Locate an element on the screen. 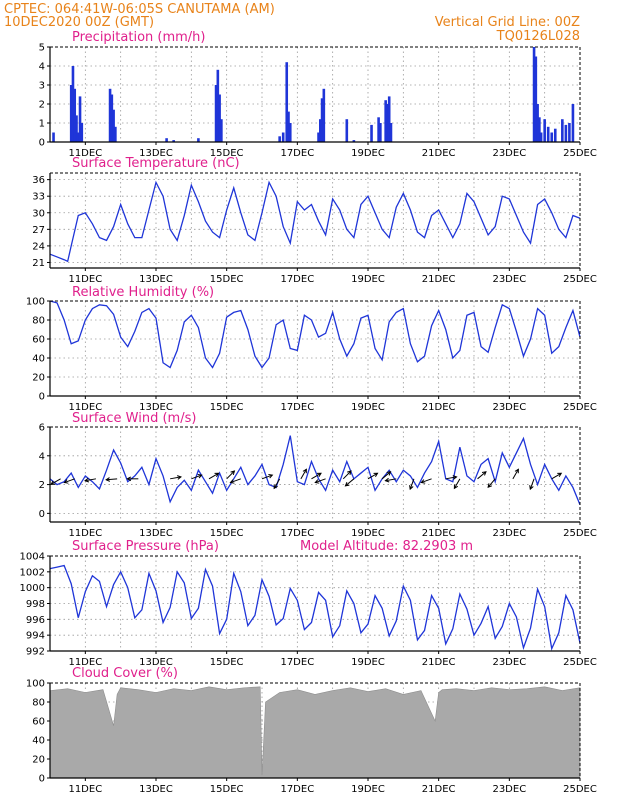 This screenshot has height=800, width=618. y-tick-label: 4 is located at coordinates (42, 456).